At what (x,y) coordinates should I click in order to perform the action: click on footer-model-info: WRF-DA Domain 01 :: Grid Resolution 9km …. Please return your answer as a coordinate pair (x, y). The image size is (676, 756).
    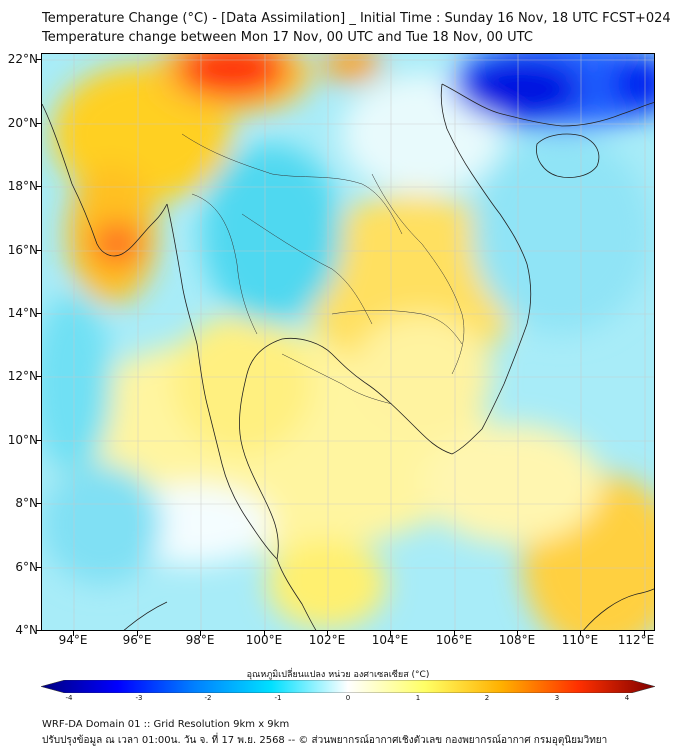
    Looking at the image, I should click on (166, 724).